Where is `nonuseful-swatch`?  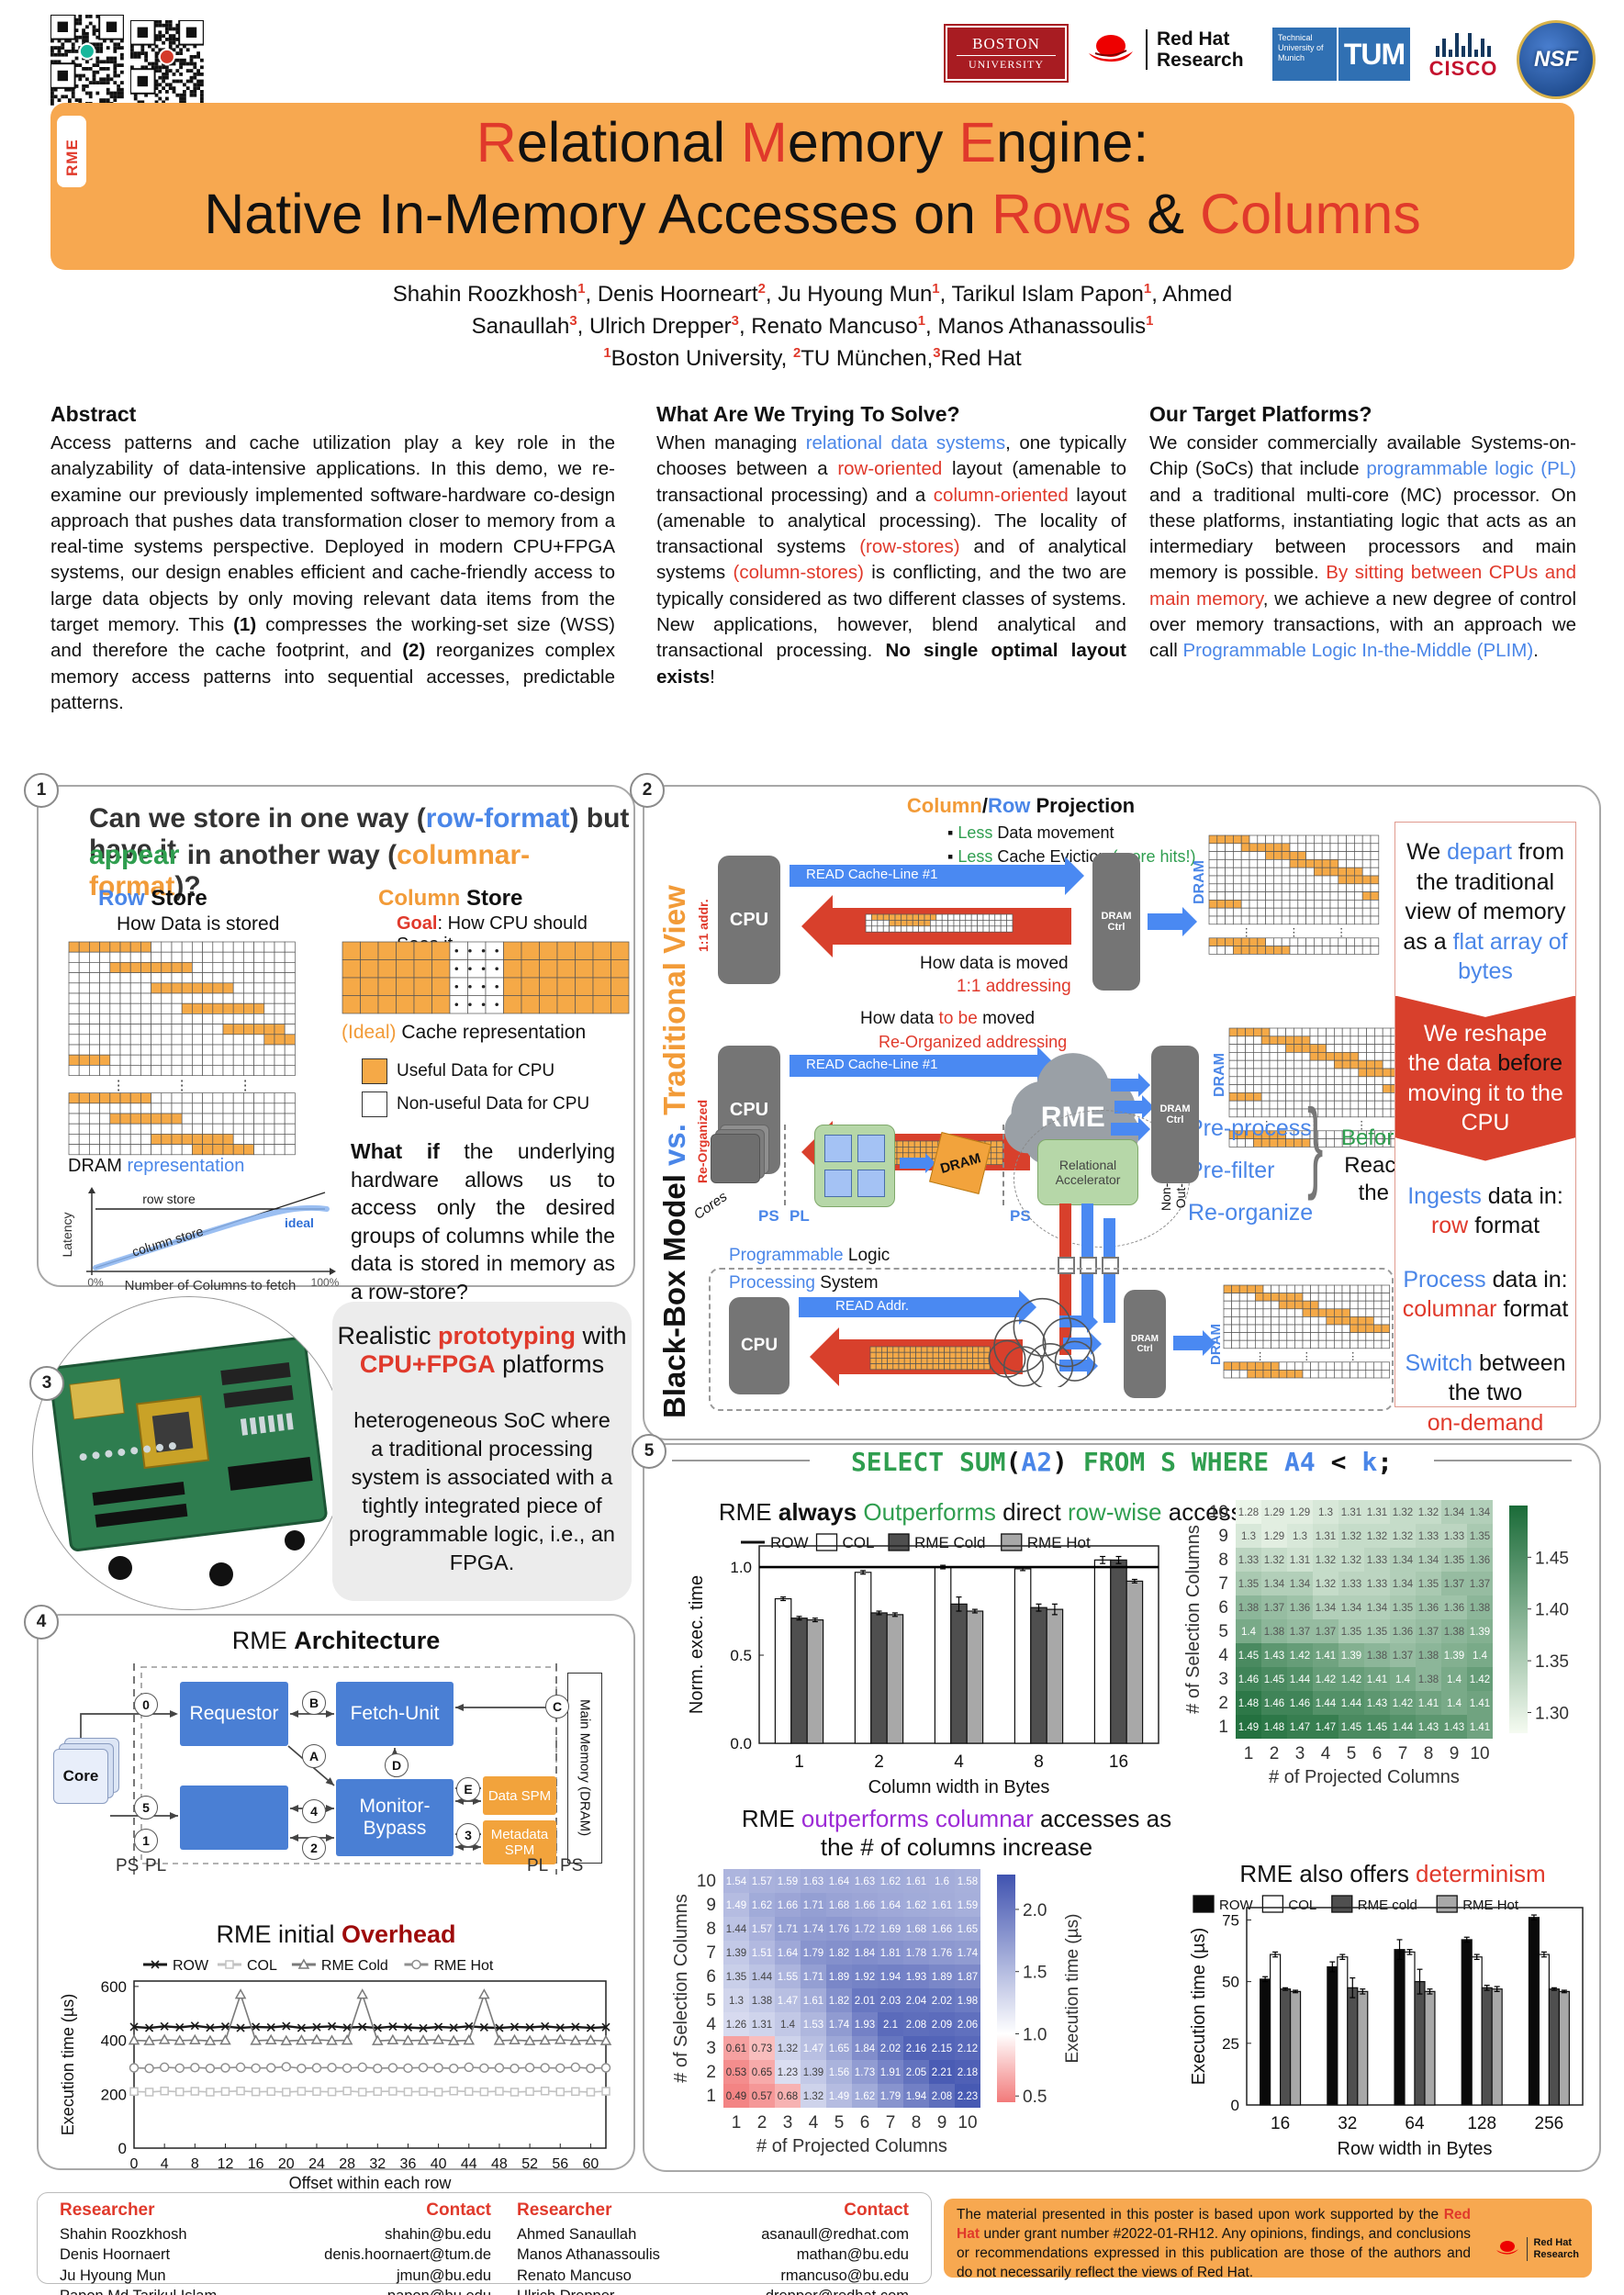
nonuseful-swatch is located at coordinates (374, 1104).